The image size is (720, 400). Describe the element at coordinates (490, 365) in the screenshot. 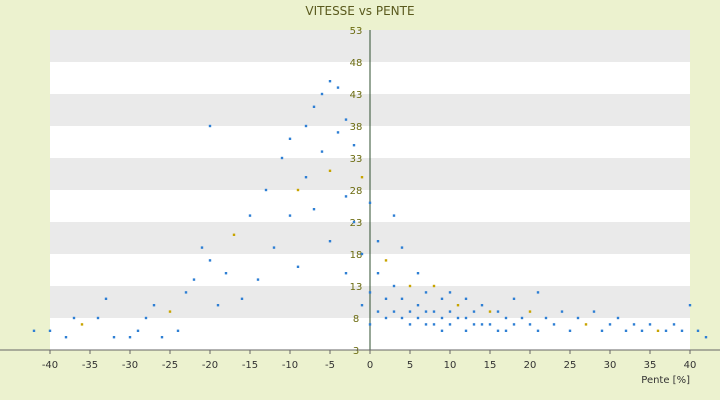

I see `x-tick-label: 15` at that location.